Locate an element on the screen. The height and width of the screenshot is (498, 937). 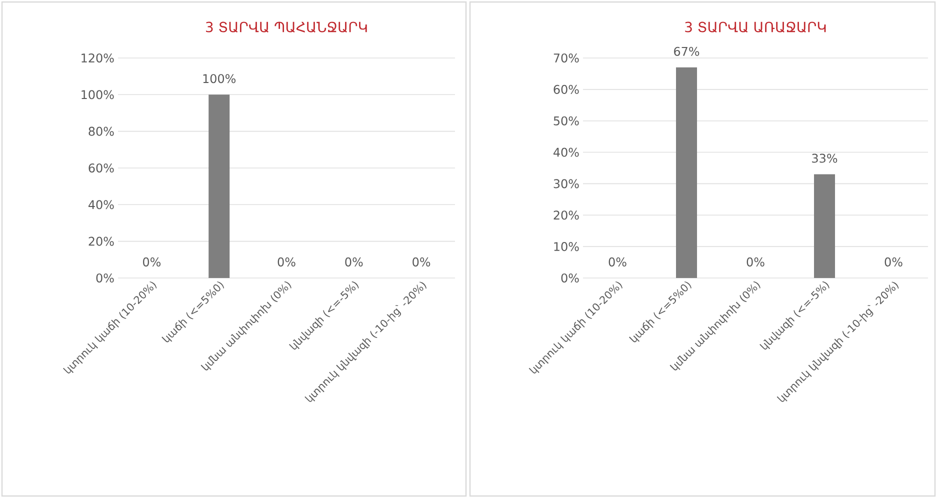
chart-title: 3 ՏԱՐՎԱ ԱՌԱՋԱՐԿ is located at coordinates (755, 27).